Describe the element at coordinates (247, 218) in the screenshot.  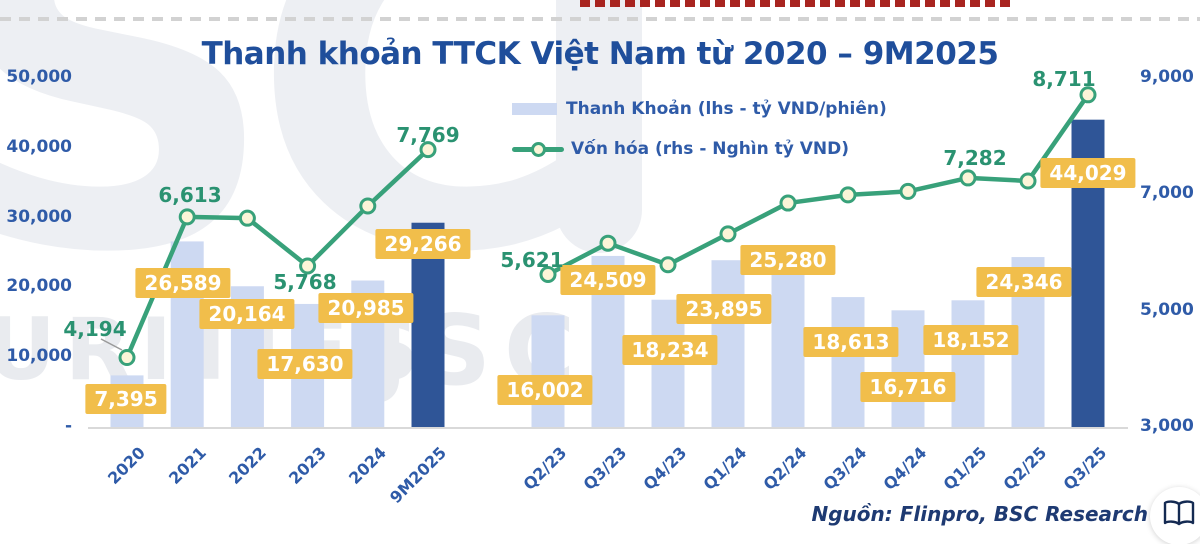
I see `line-marker-2022` at that location.